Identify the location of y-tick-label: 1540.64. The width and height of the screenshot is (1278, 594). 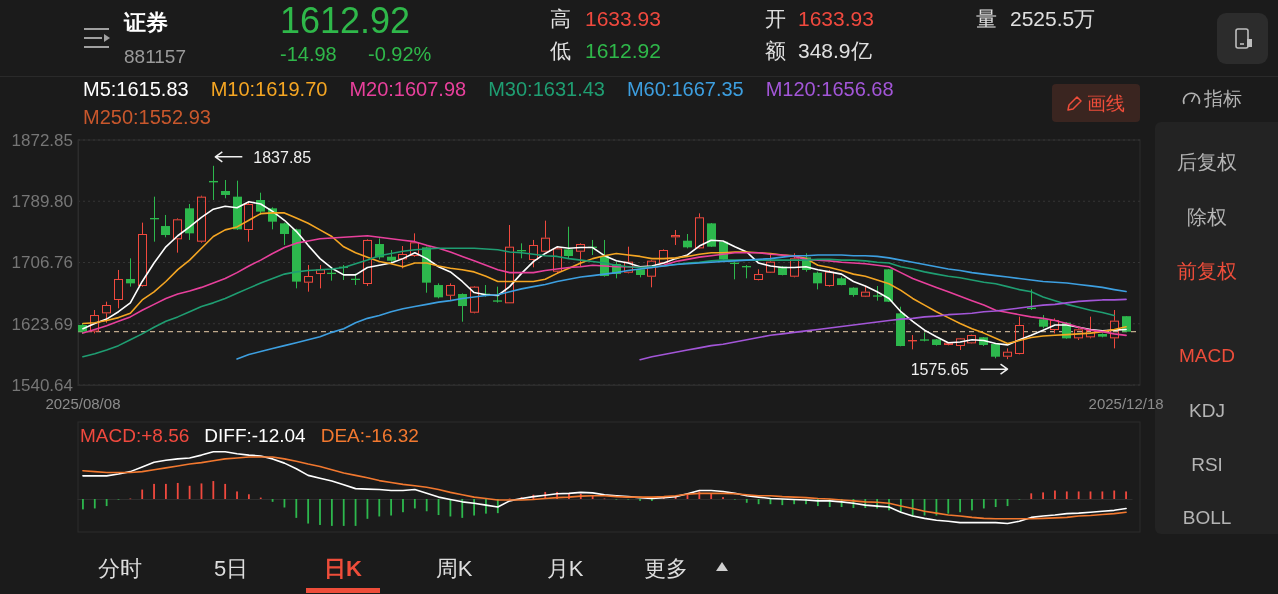
(42, 385).